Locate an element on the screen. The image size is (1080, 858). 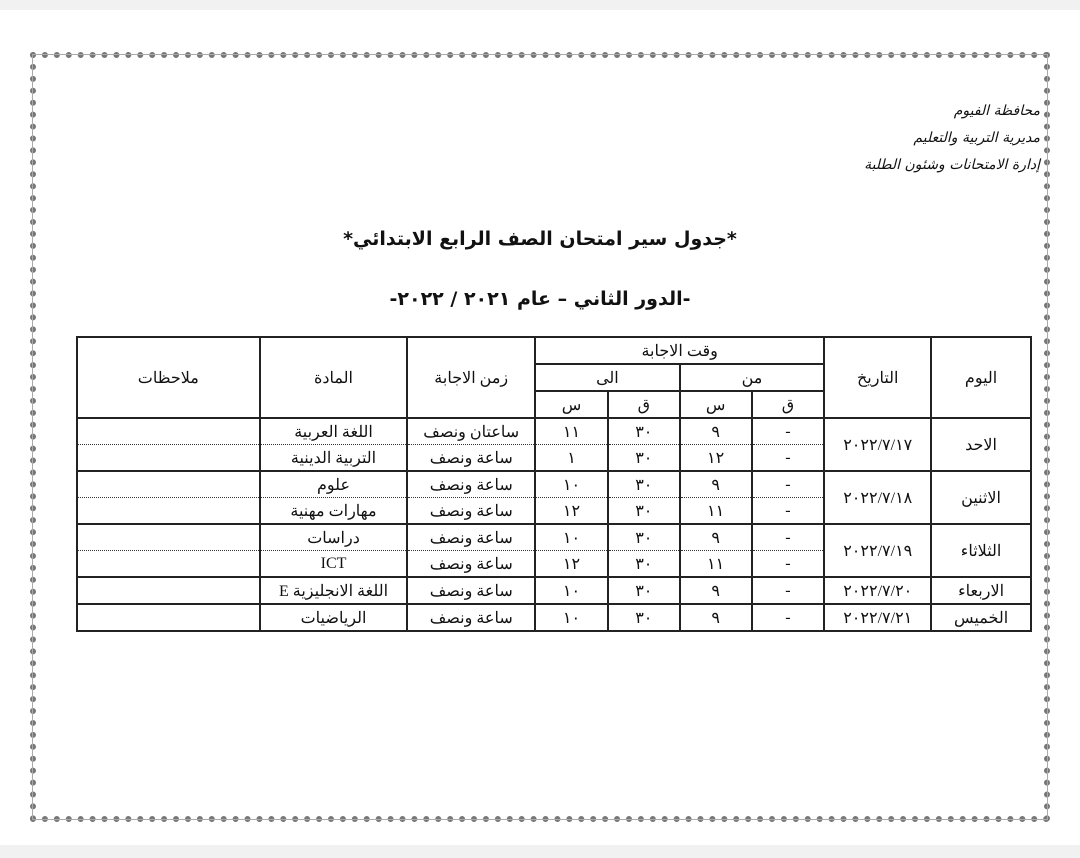
header-from: من is located at coordinates (752, 377).